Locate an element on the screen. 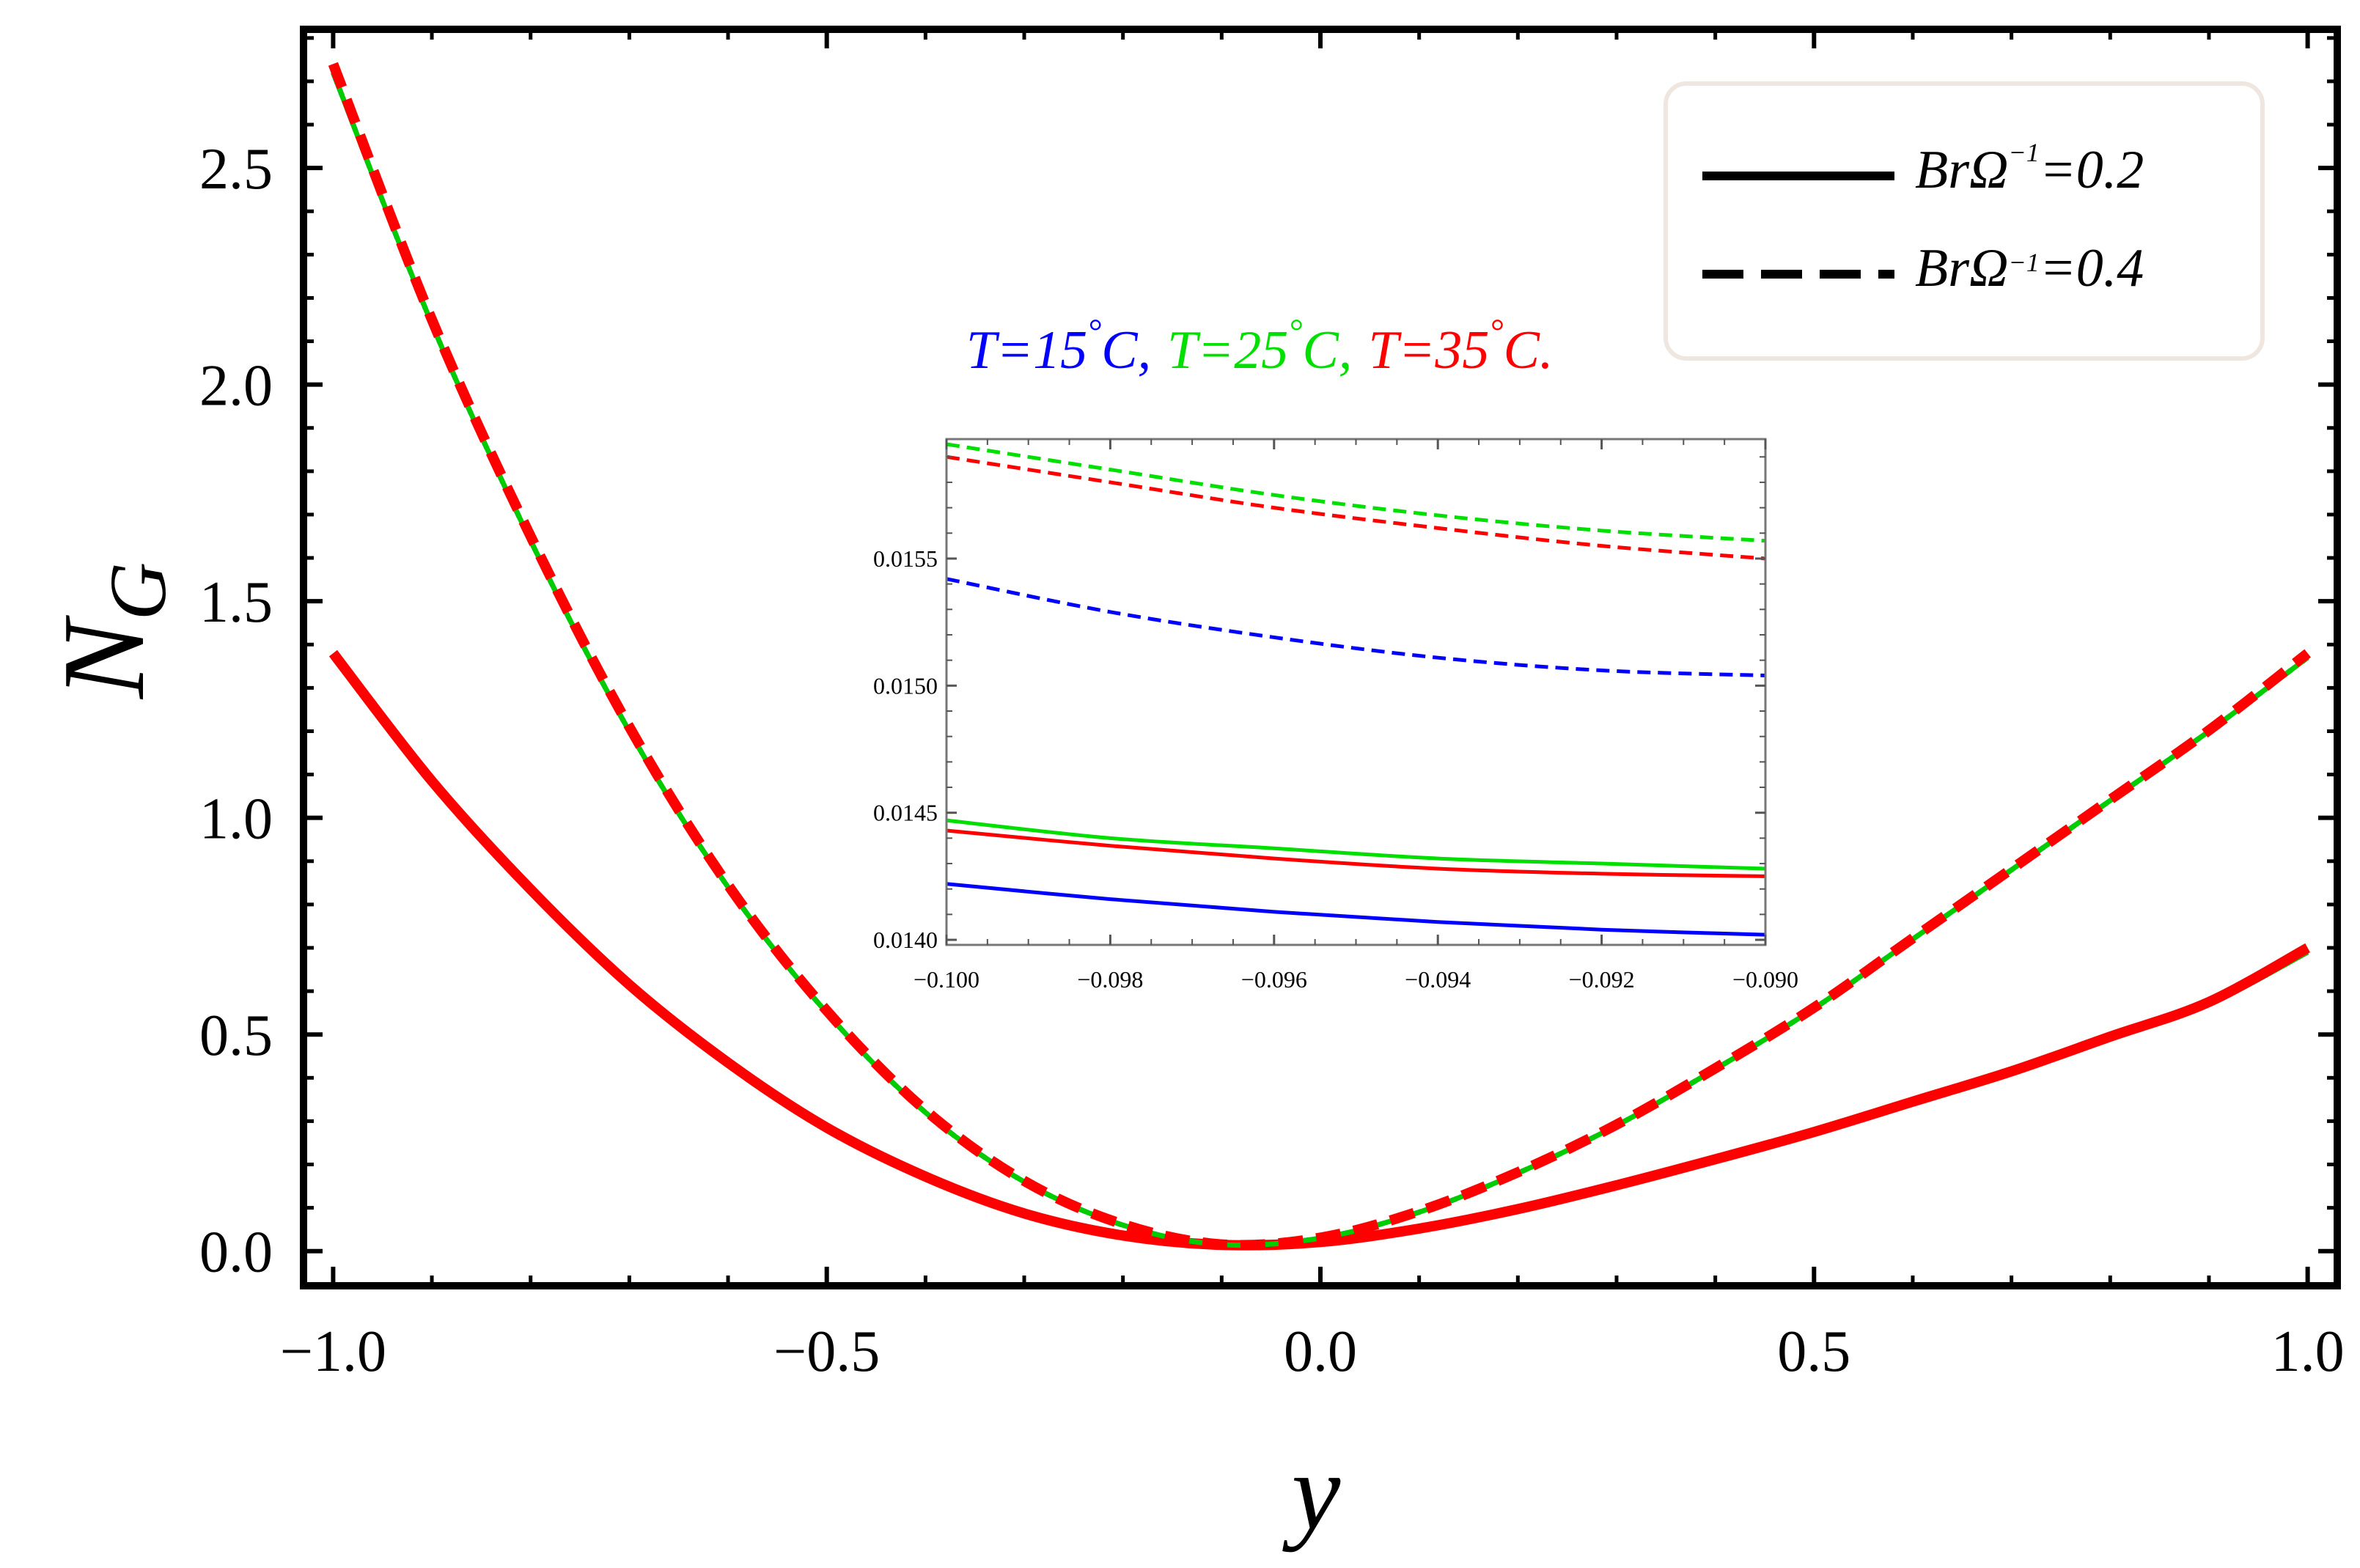  y-tick-label: 1.0 is located at coordinates (236, 819).